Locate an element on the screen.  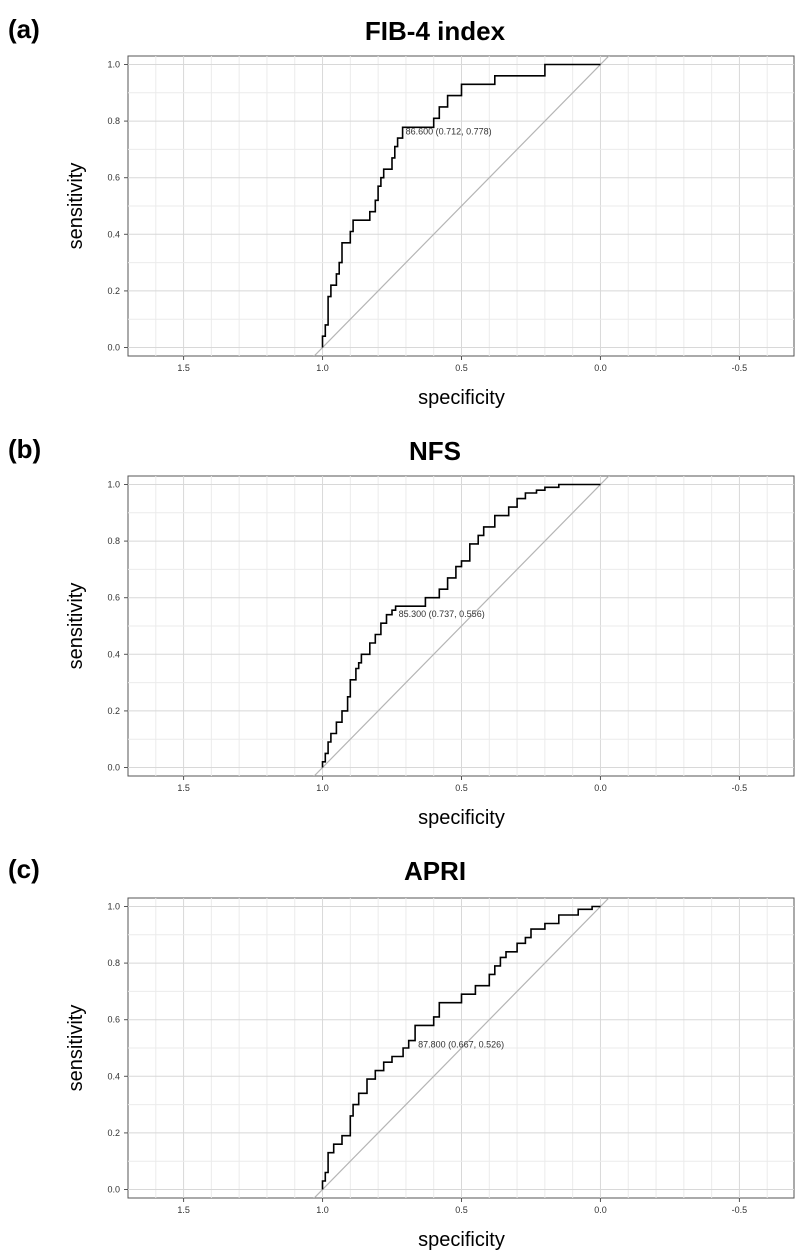
chart-title: NFS is located at coordinates (435, 451).